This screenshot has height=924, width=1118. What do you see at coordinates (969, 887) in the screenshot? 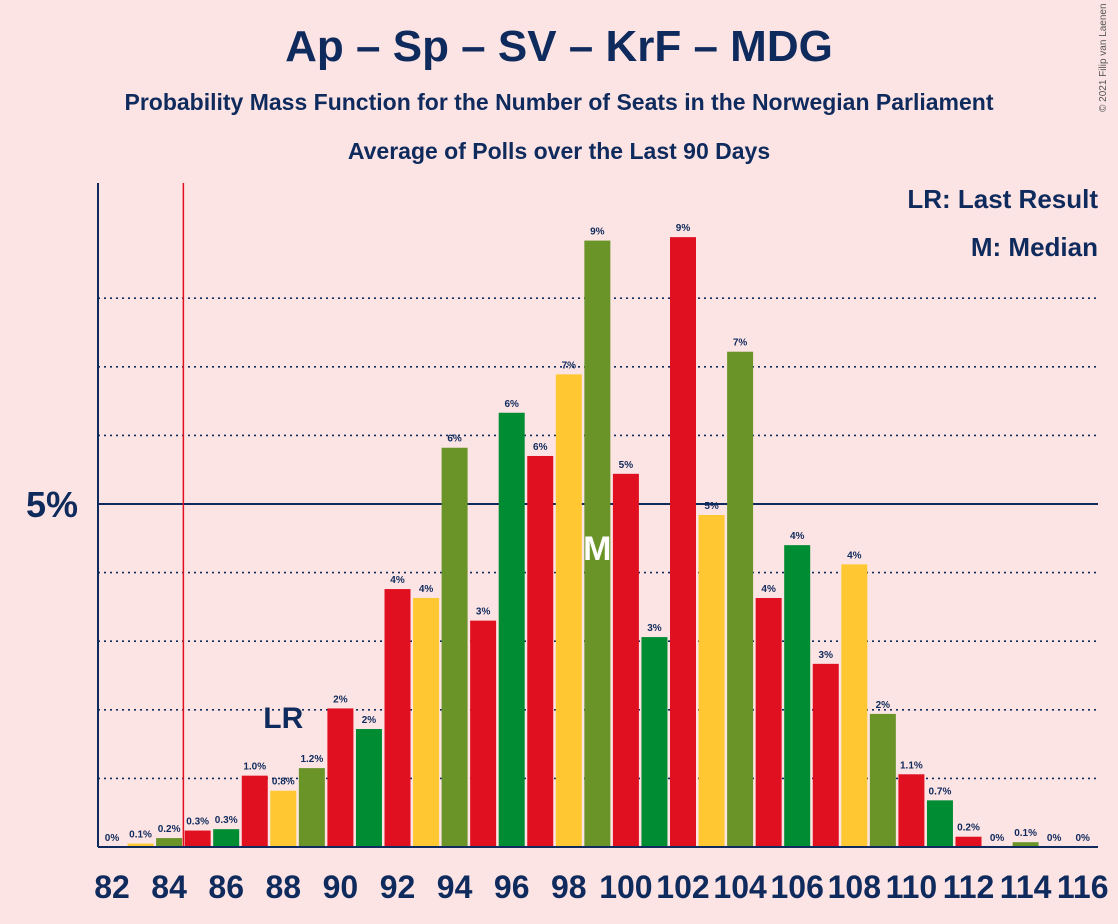
I see `x-tick-label: 112` at bounding box center [969, 887].